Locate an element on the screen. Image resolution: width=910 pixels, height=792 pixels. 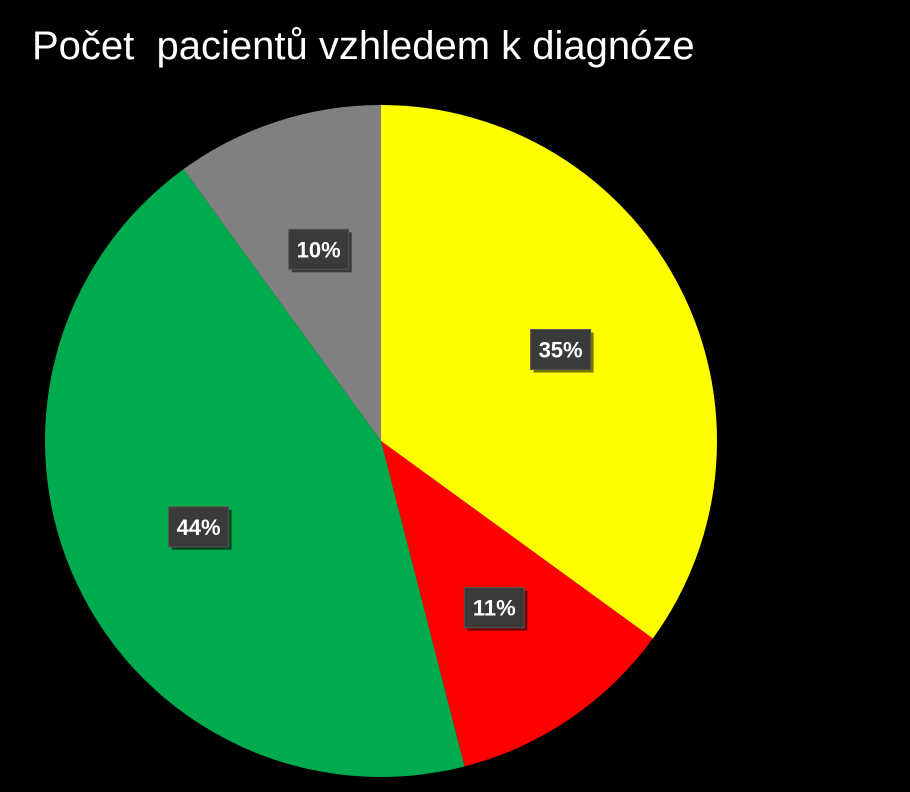
pie-data-label: 10% is located at coordinates (320, 250).